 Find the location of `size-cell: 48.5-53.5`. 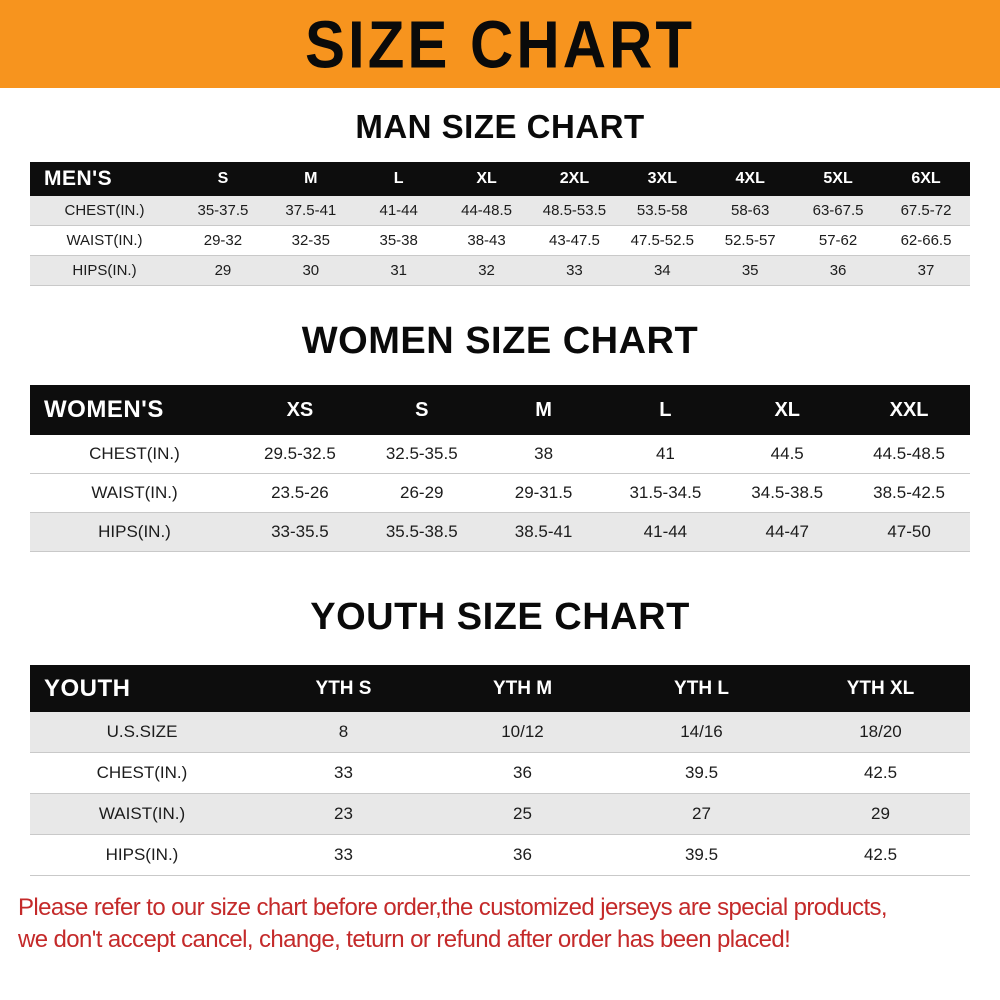

size-cell: 48.5-53.5 is located at coordinates (574, 211).